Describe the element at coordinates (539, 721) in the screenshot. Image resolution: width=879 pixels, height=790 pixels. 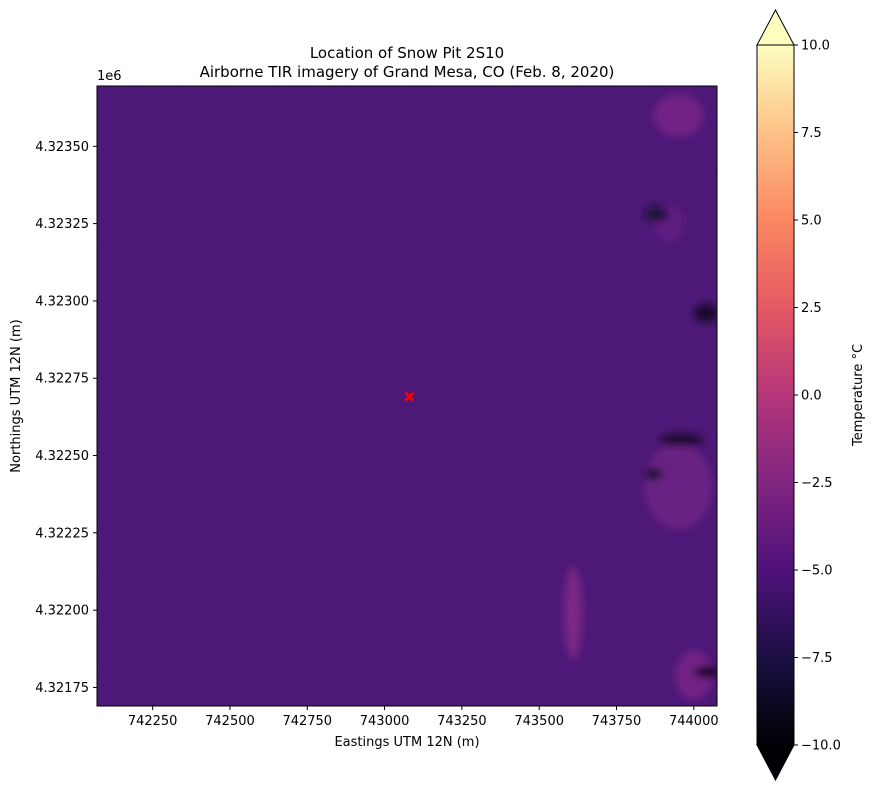
I see `x-tick-label: 743500` at that location.